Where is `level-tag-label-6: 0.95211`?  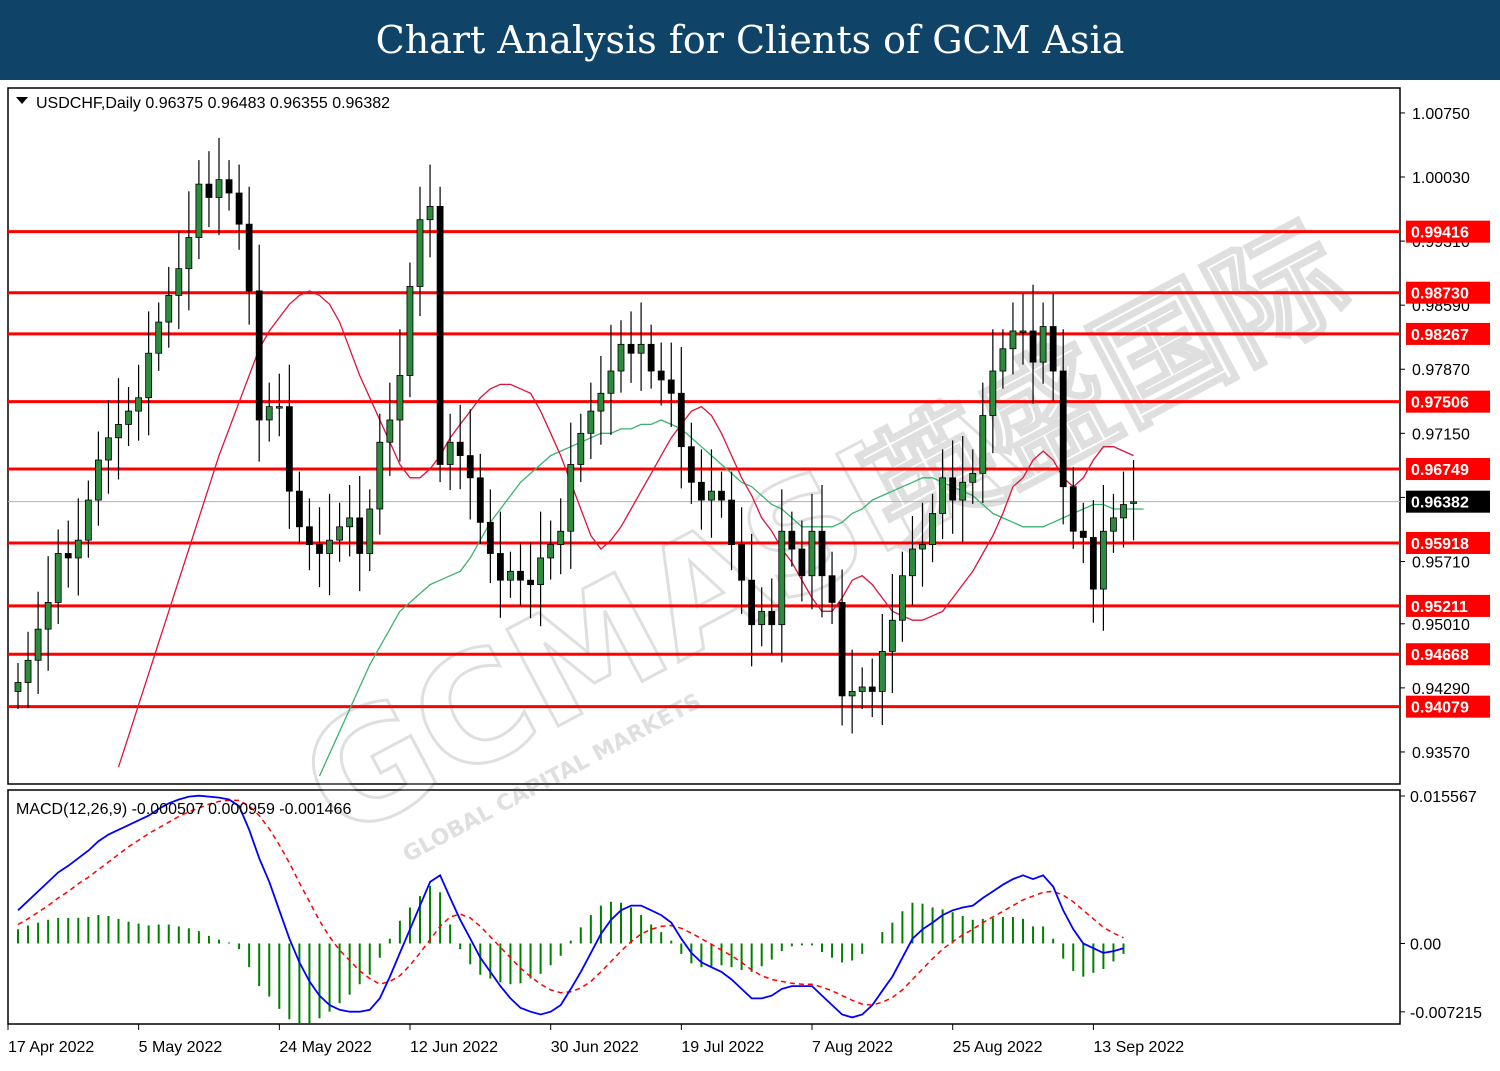
level-tag-label-6: 0.95211 is located at coordinates (1439, 607).